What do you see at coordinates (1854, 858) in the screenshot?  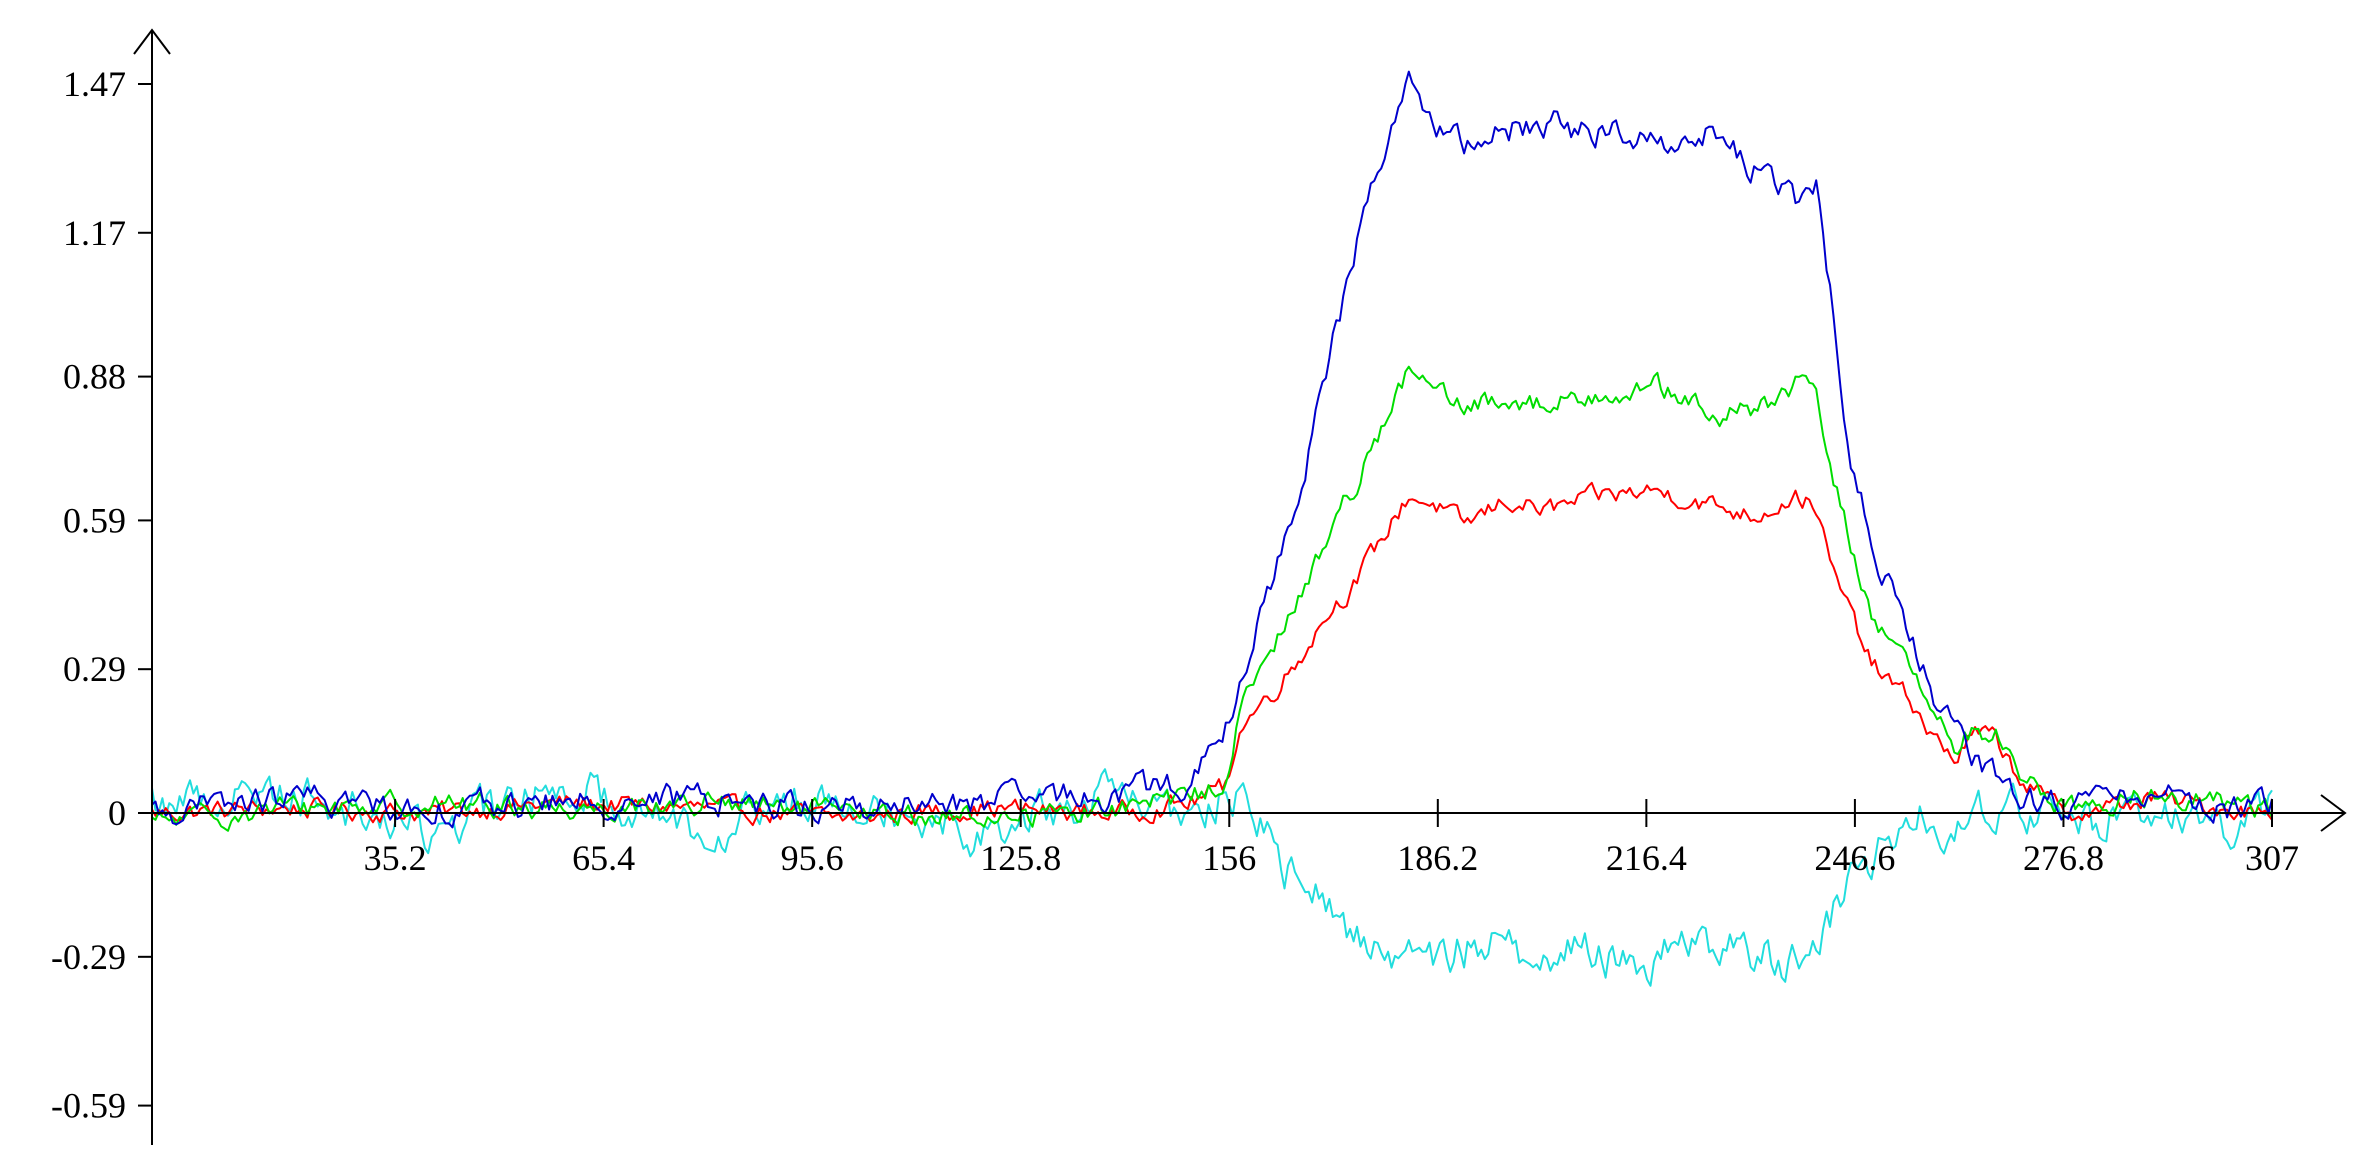 I see `x-tick-label: 246.6` at bounding box center [1854, 858].